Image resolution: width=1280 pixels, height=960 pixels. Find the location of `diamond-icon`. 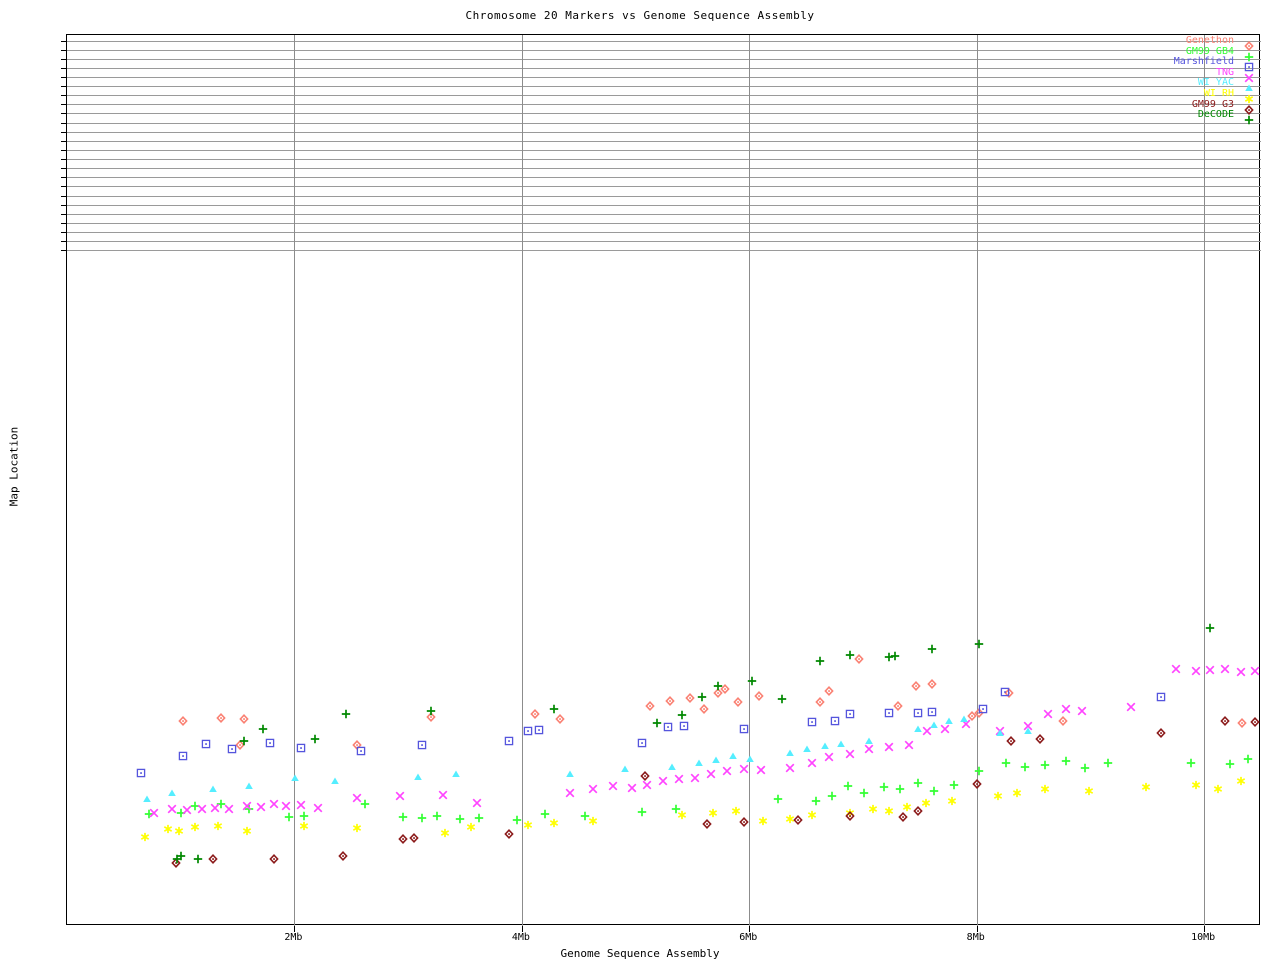

diamond-icon is located at coordinates (1250, 107).